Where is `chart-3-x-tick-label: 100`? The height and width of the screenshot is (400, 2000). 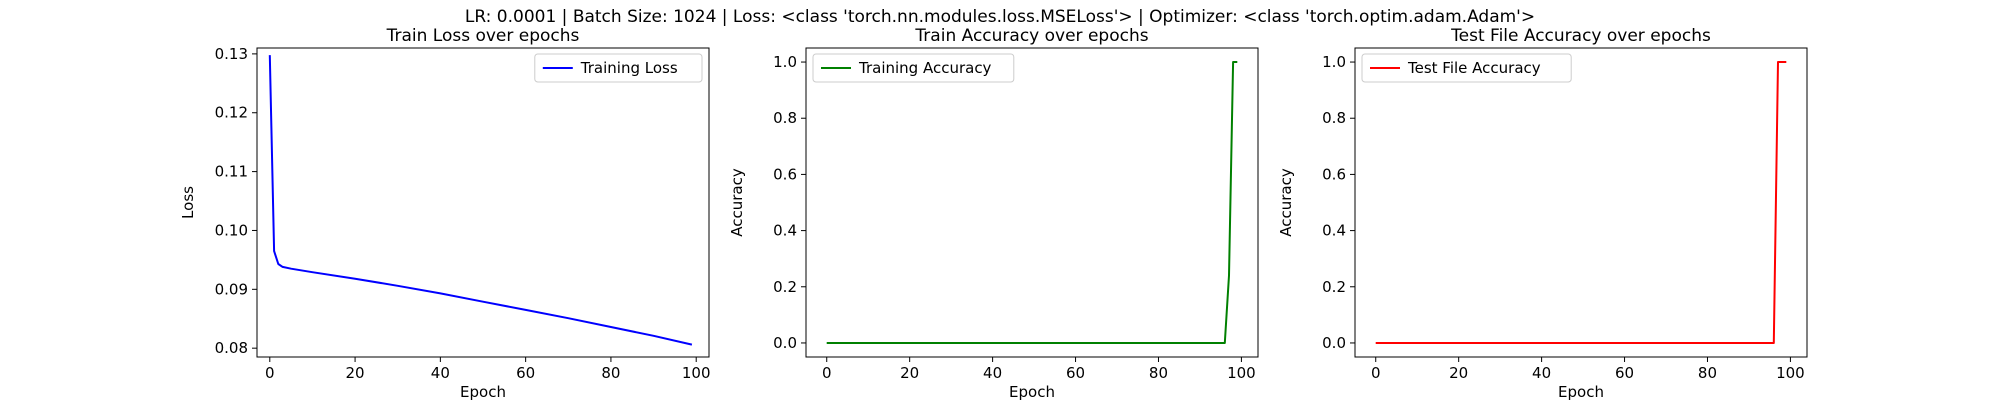
chart-3-x-tick-label: 100 is located at coordinates (1790, 373).